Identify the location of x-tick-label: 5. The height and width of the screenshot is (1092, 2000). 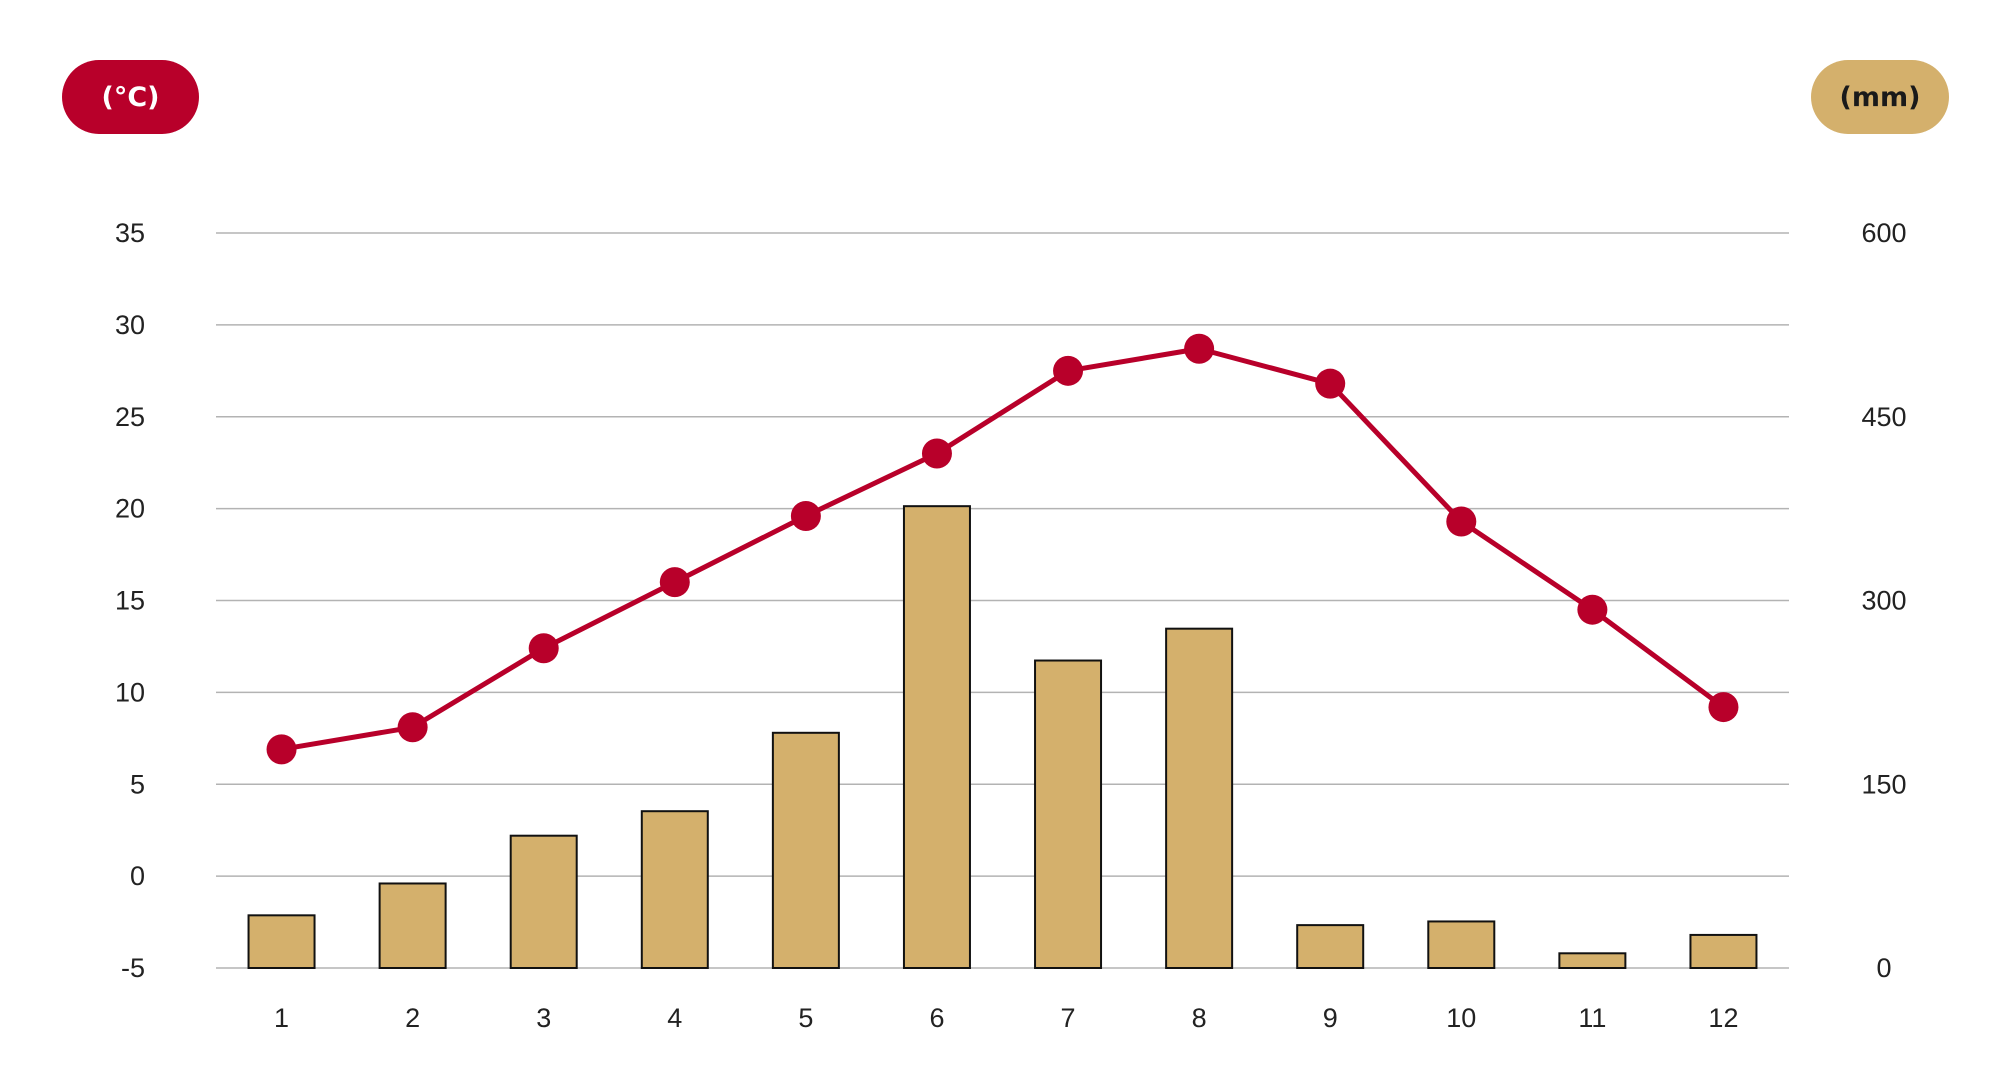
(805, 1018).